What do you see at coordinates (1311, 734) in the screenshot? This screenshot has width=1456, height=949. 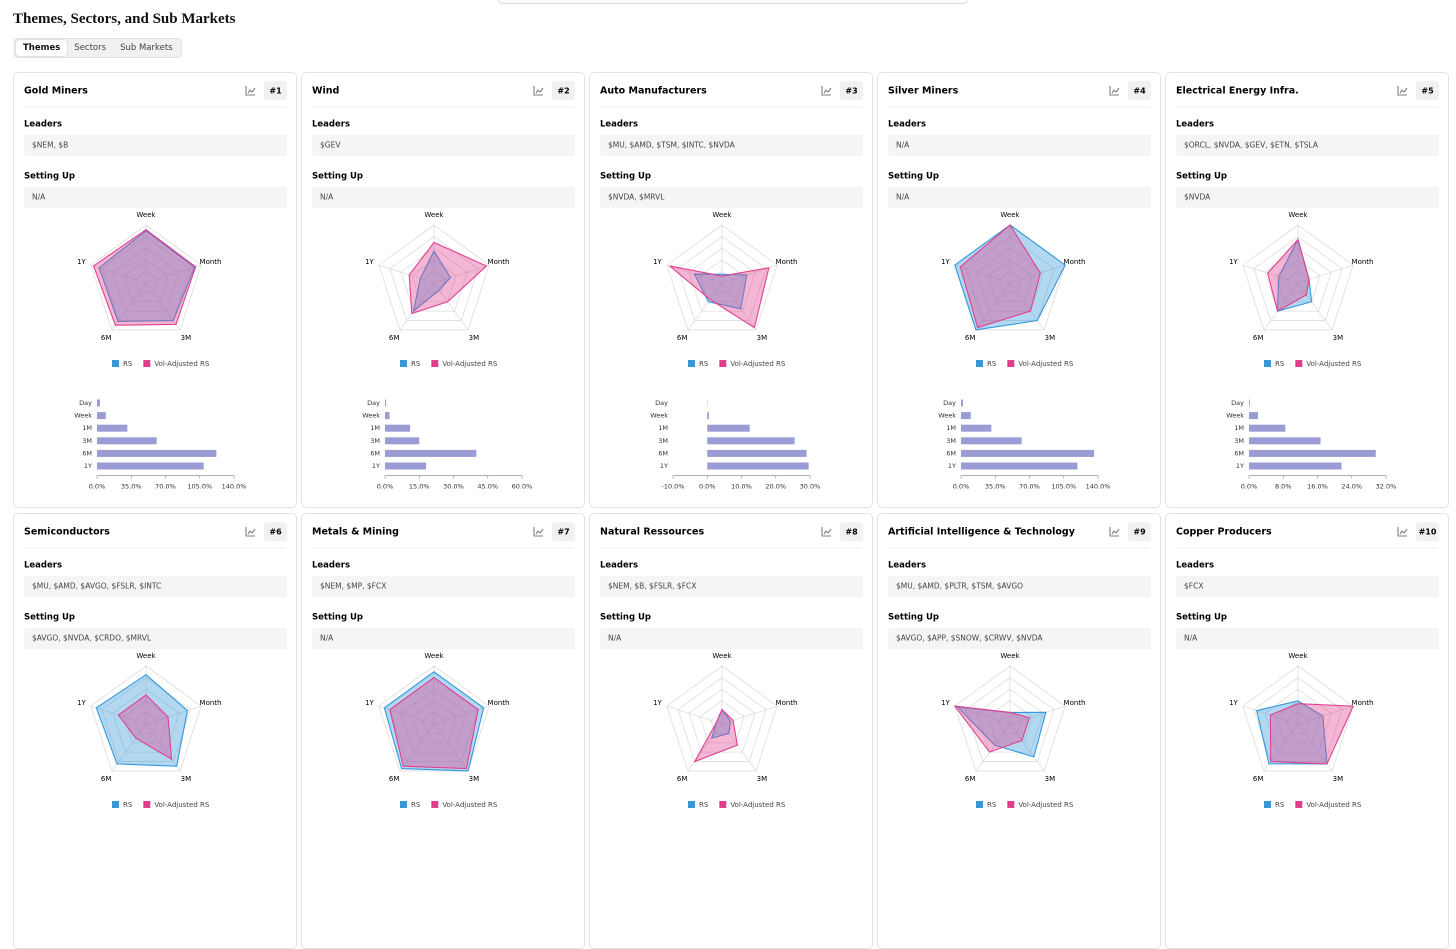 I see `radar-area` at bounding box center [1311, 734].